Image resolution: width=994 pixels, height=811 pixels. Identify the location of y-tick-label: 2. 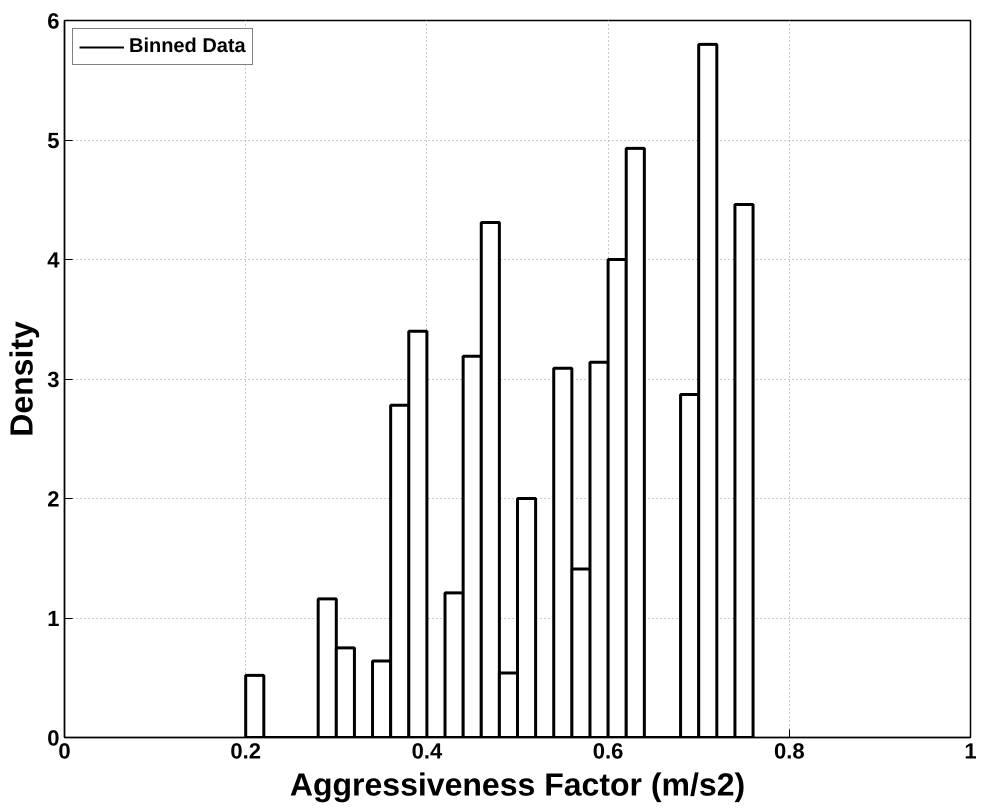
(53, 499).